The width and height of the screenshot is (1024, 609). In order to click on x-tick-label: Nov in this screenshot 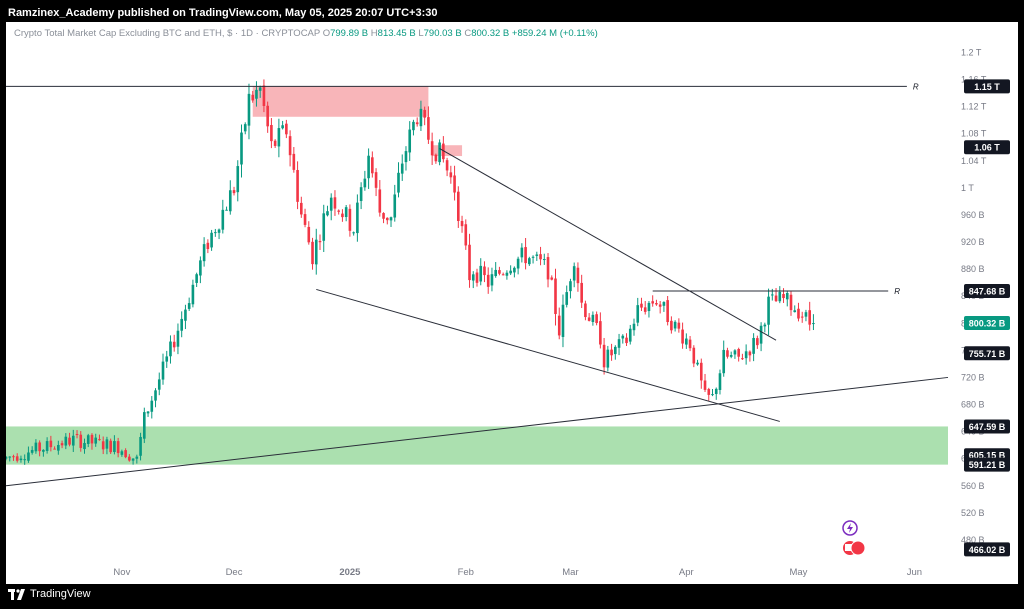, I will do `click(121, 572)`.